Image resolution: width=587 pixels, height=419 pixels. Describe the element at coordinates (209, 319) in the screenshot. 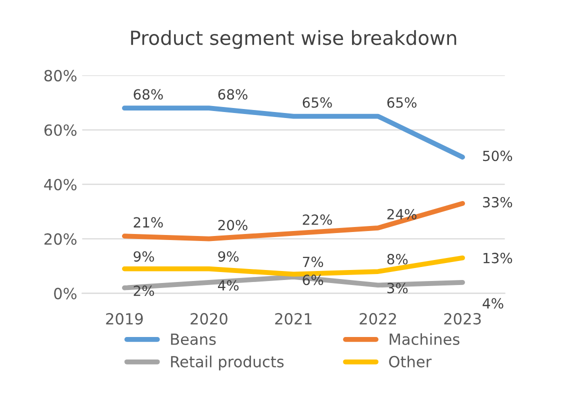

I see `x-tick-label: 2020` at that location.